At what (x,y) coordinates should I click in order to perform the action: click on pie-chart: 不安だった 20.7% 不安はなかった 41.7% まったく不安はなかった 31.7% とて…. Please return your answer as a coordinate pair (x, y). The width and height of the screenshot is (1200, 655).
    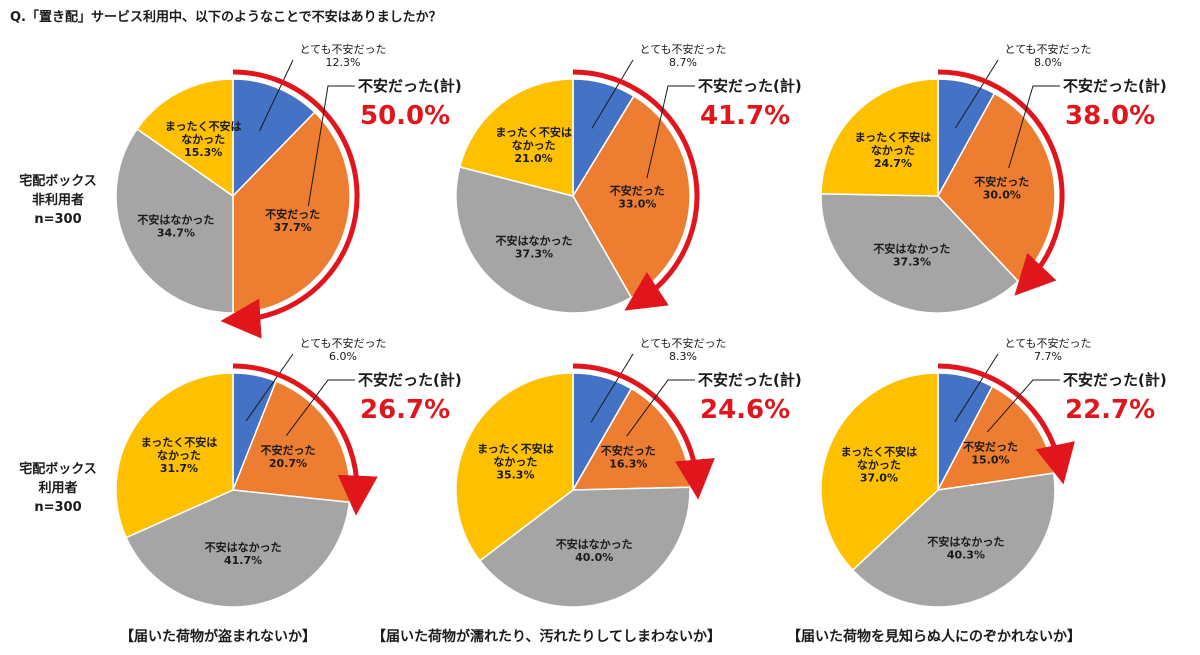
    Looking at the image, I should click on (288, 472).